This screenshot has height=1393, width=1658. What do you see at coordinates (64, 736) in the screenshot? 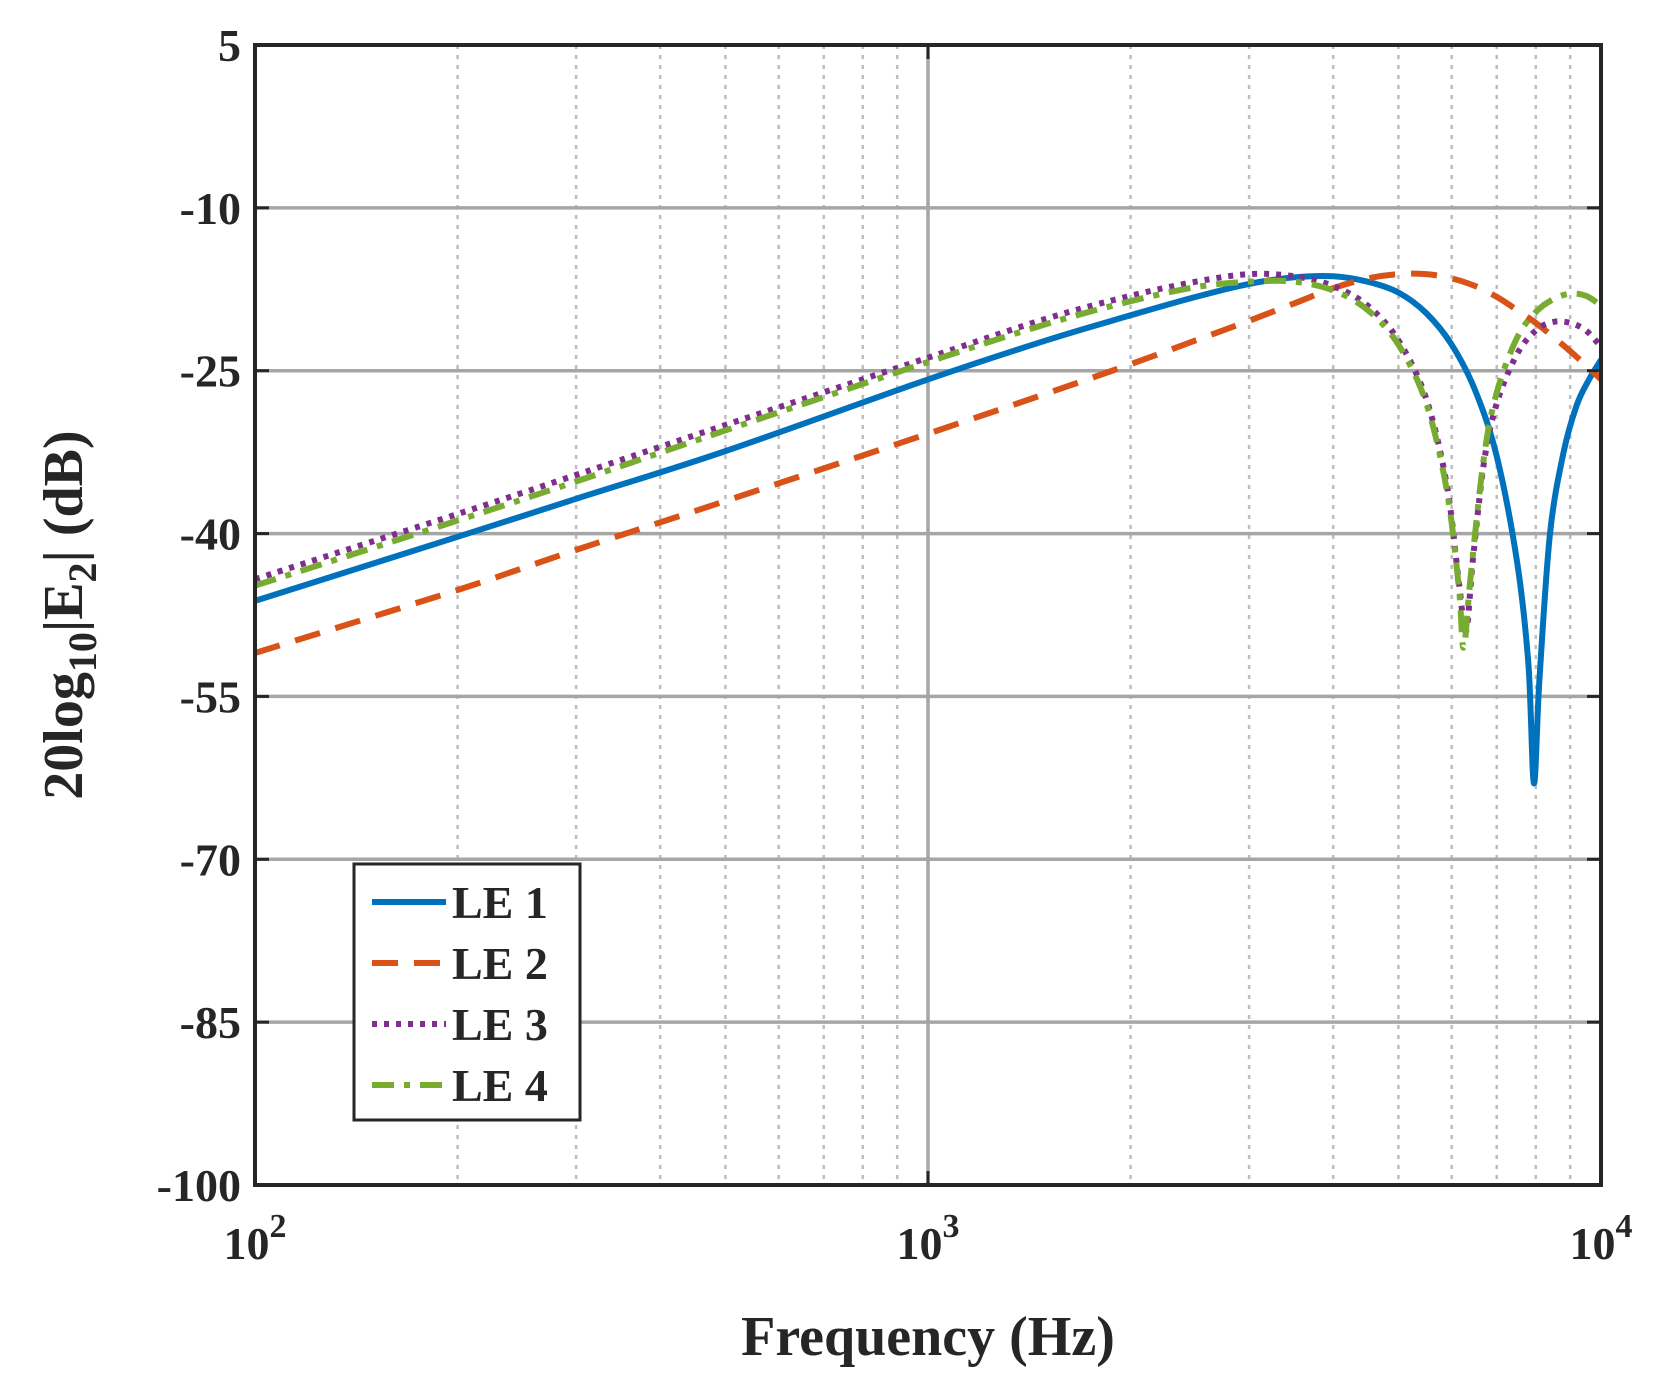
I see `y-axis-label-prefix: 20log` at bounding box center [64, 736].